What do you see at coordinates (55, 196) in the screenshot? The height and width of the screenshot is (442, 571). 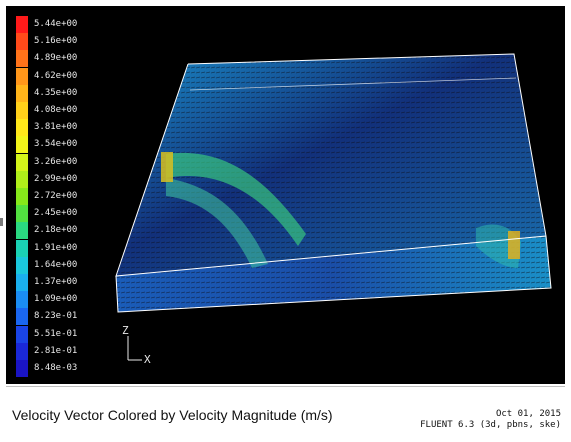 I see `legend-label: 2.72e+00` at bounding box center [55, 196].